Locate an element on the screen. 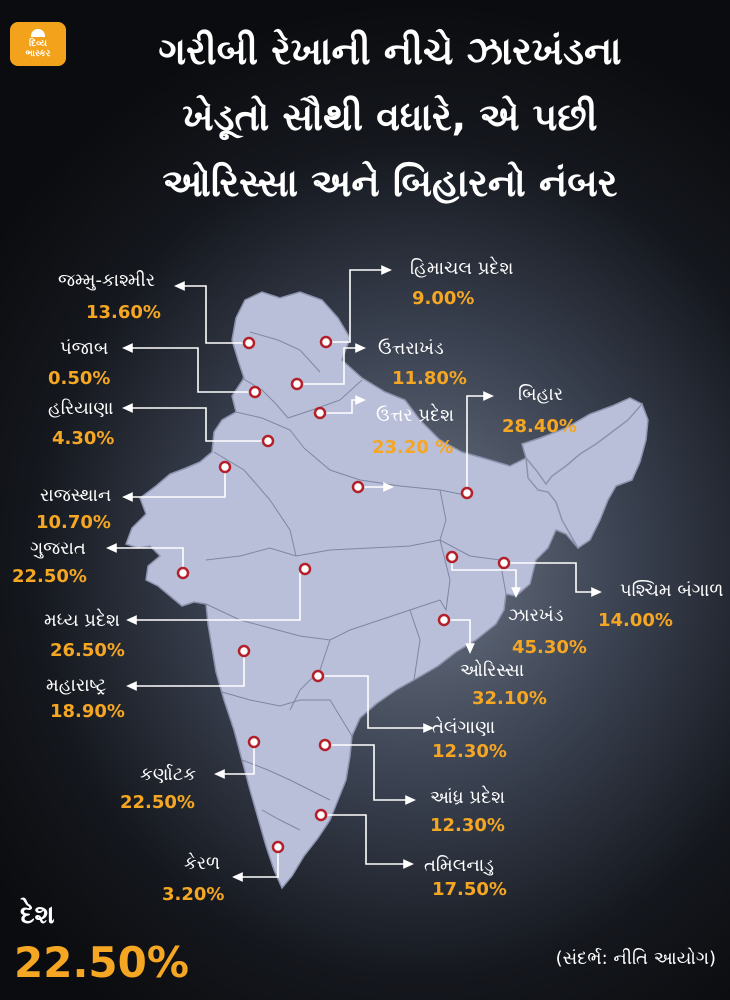  label-state-18: તમિલનાડુ is located at coordinates (459, 865).